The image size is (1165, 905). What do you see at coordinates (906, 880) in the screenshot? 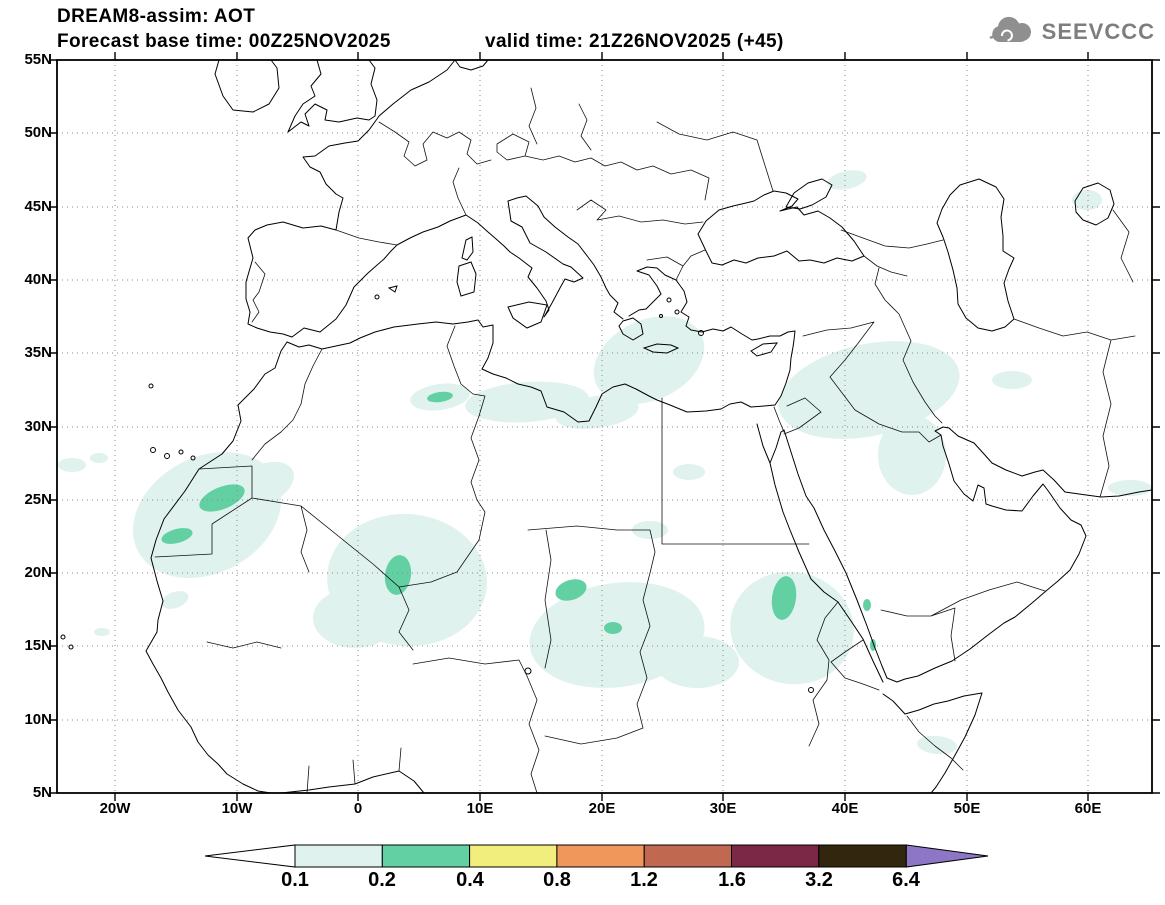
I see `cb-label-64: 6.4` at bounding box center [906, 880].